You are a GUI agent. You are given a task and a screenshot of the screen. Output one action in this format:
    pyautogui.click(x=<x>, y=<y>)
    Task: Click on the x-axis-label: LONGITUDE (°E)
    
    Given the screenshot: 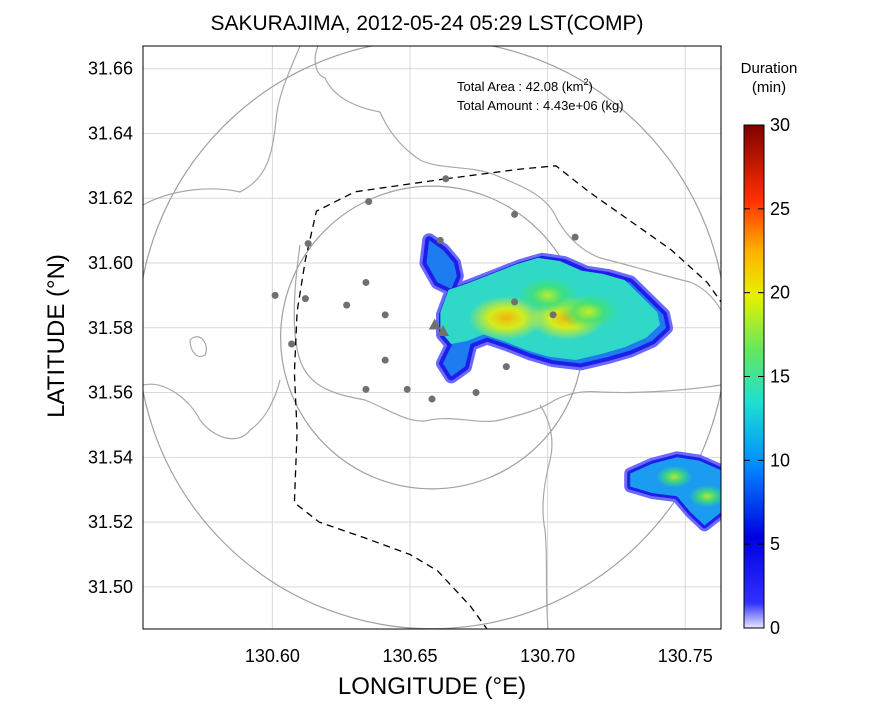 What is the action you would take?
    pyautogui.click(x=432, y=686)
    